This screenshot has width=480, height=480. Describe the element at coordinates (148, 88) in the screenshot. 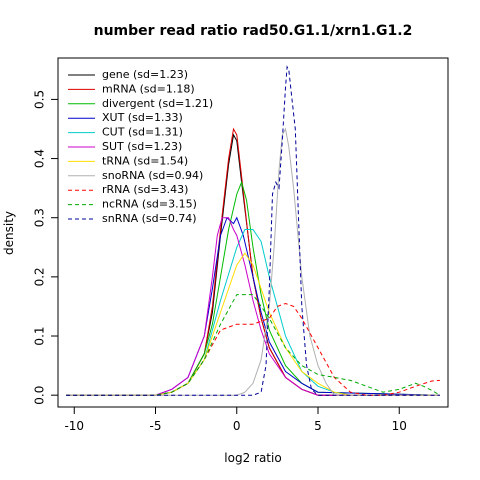

I see `legend-label: mRNA (sd=1.18)` at that location.